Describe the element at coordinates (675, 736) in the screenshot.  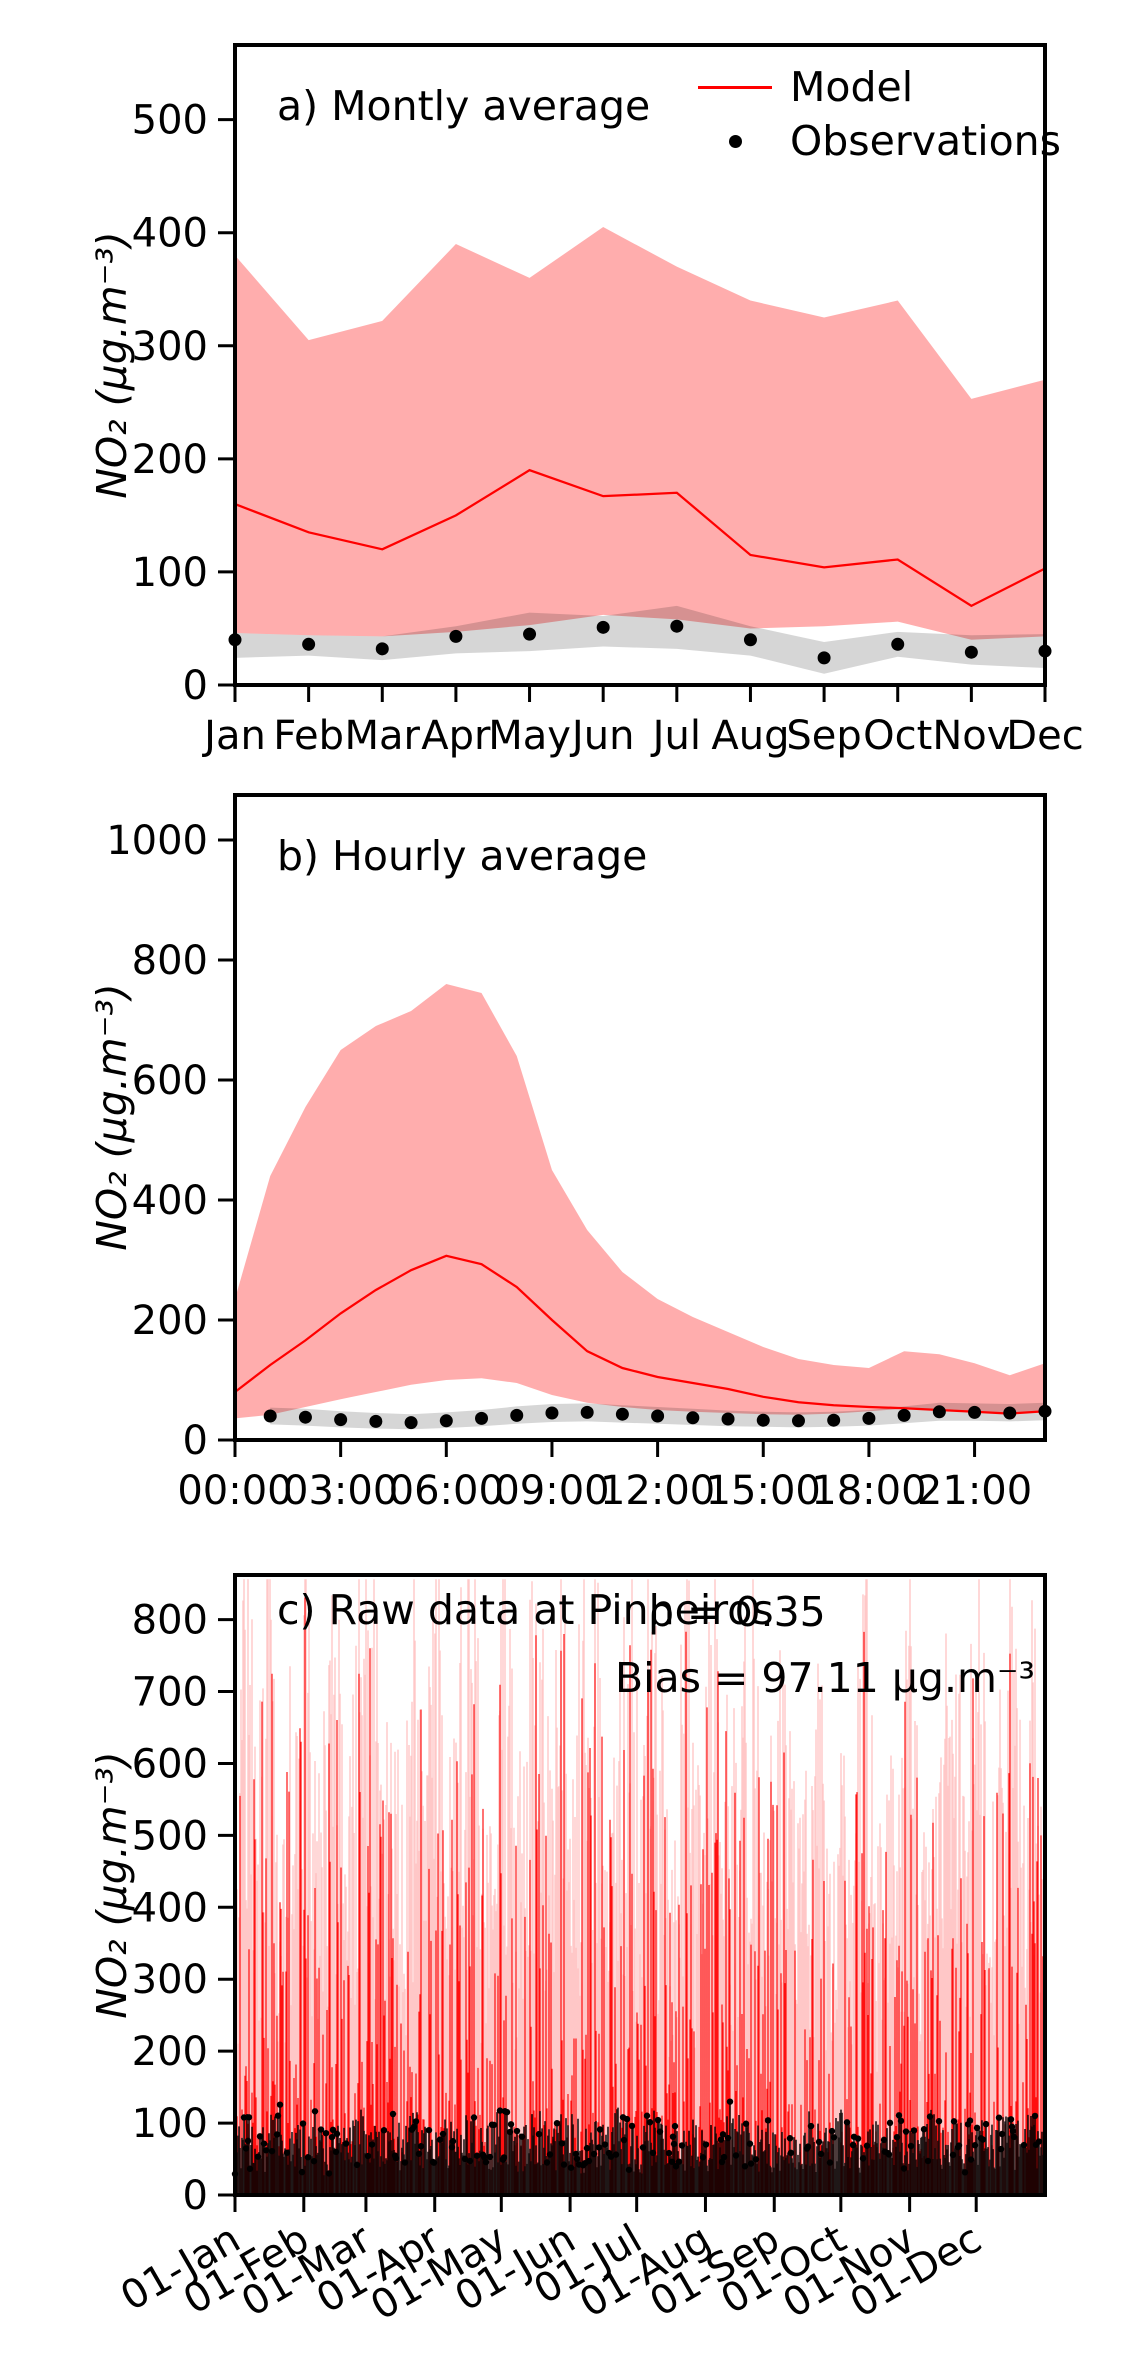
I see `svg-text: Jul` at that location.